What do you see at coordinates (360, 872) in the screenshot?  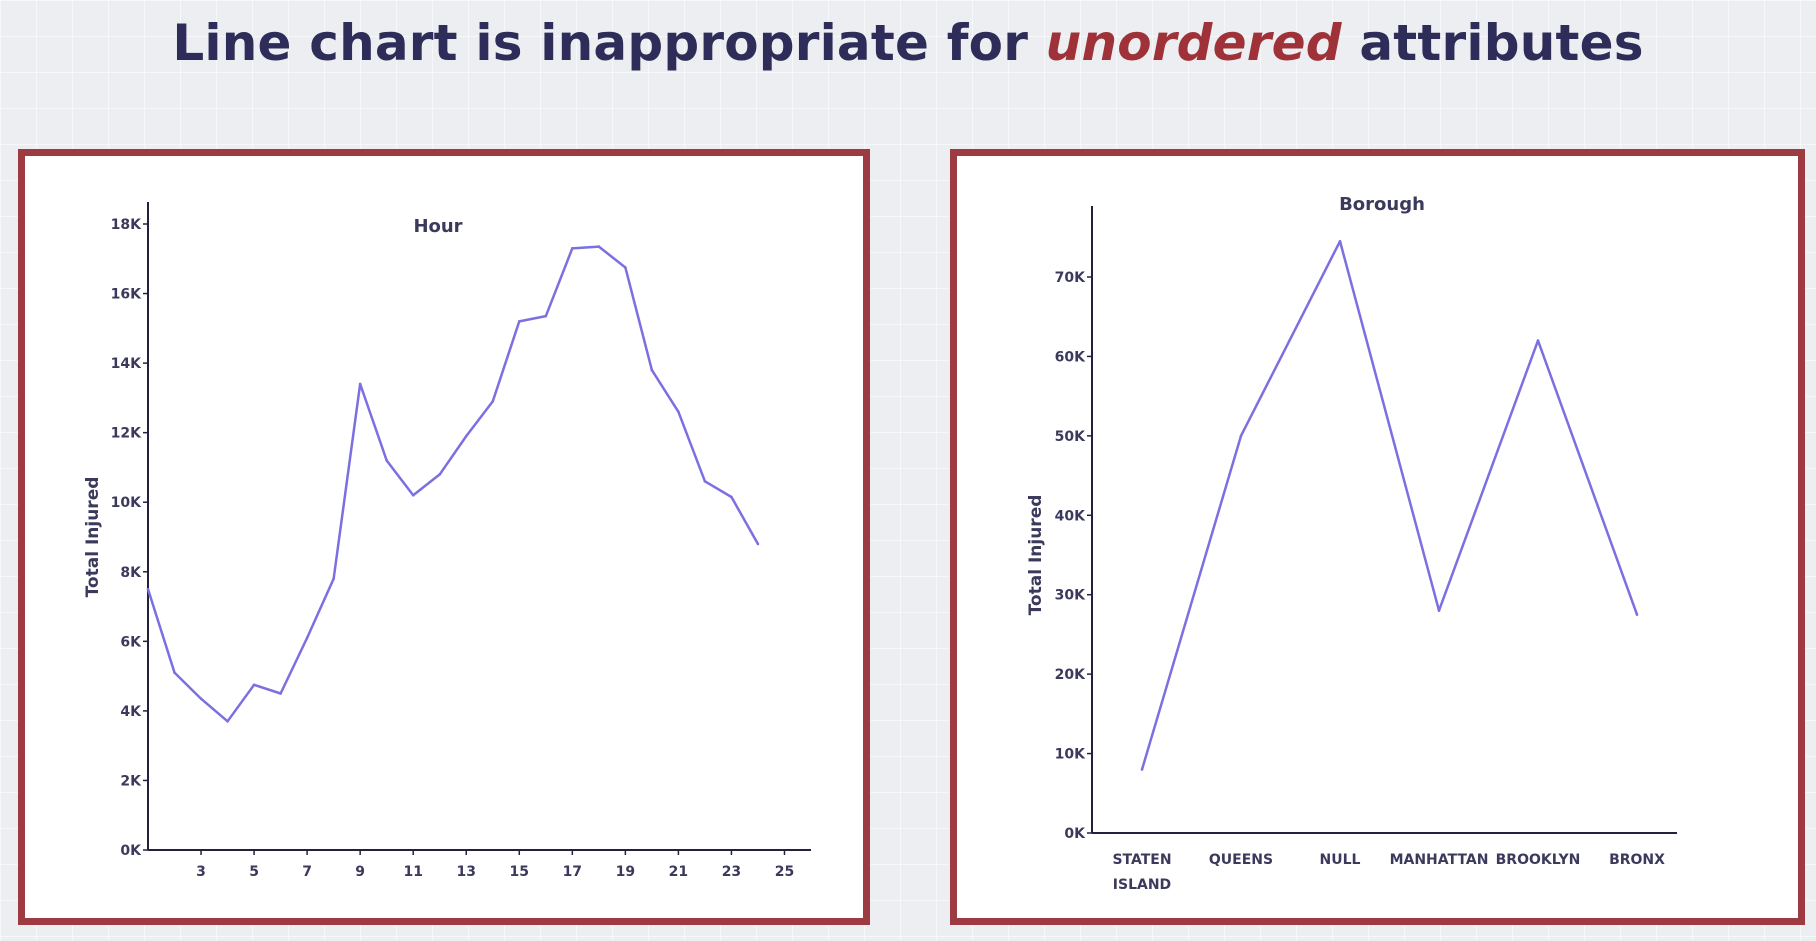 I see `x-tick-label: 9` at bounding box center [360, 872].